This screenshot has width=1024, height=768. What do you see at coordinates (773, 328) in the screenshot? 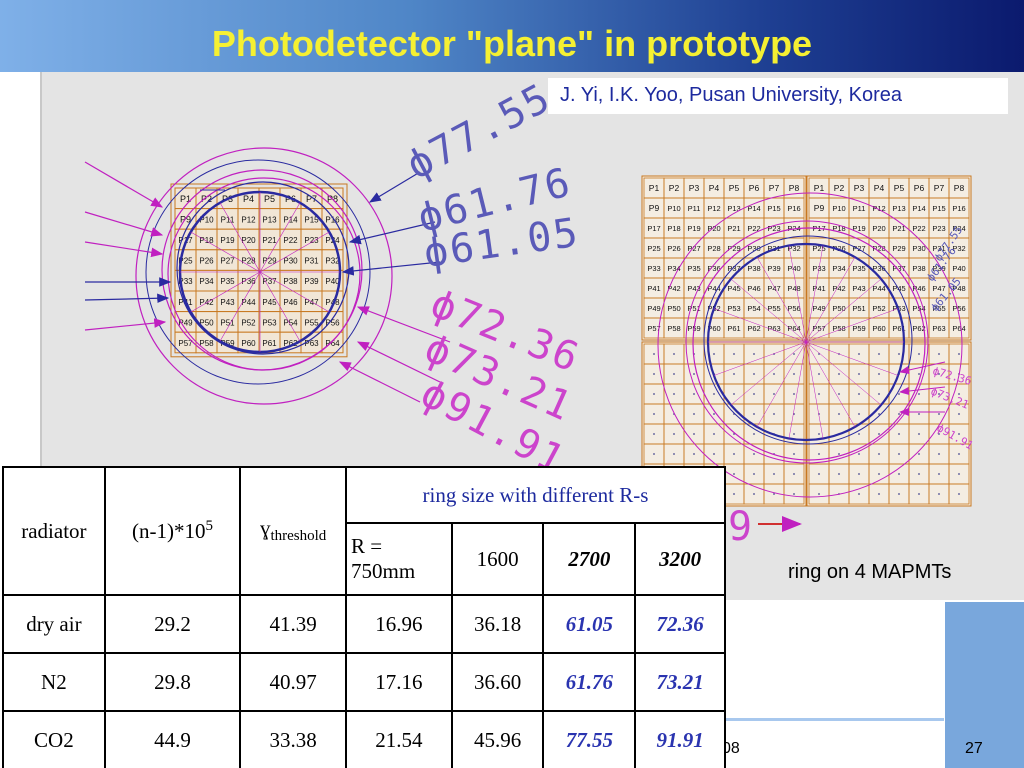
I see `pixel-label: P63` at bounding box center [773, 328].